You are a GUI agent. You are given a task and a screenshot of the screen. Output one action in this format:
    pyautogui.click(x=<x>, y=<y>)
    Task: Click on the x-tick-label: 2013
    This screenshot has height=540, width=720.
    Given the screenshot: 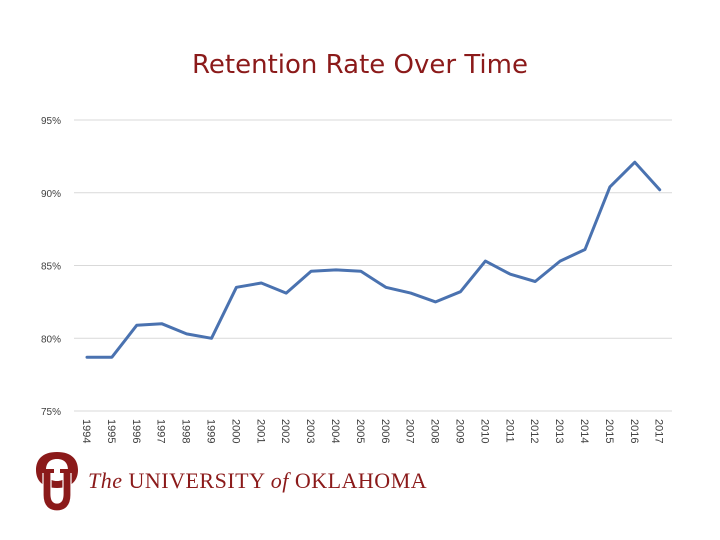 What is the action you would take?
    pyautogui.click(x=559, y=431)
    